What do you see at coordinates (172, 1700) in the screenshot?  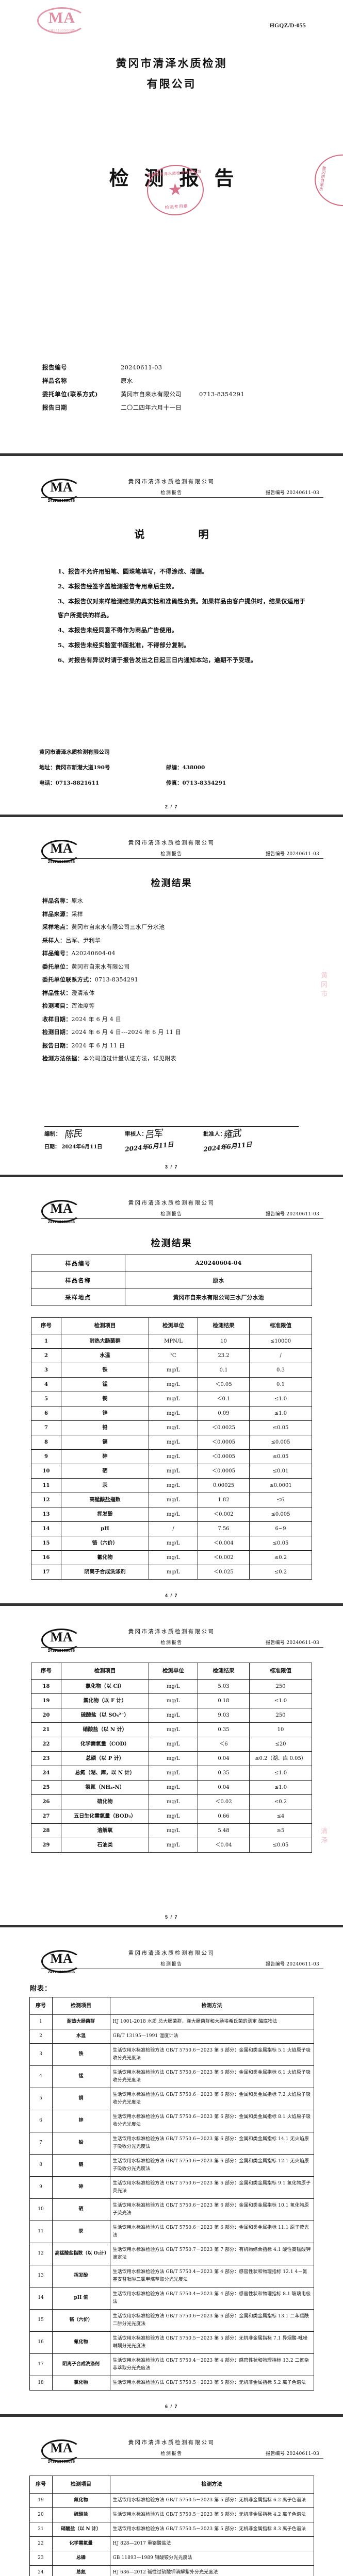 I see `table-row: 19 氟化物（以 F 计） mg/L 0.18 ≤1.0` at bounding box center [172, 1700].